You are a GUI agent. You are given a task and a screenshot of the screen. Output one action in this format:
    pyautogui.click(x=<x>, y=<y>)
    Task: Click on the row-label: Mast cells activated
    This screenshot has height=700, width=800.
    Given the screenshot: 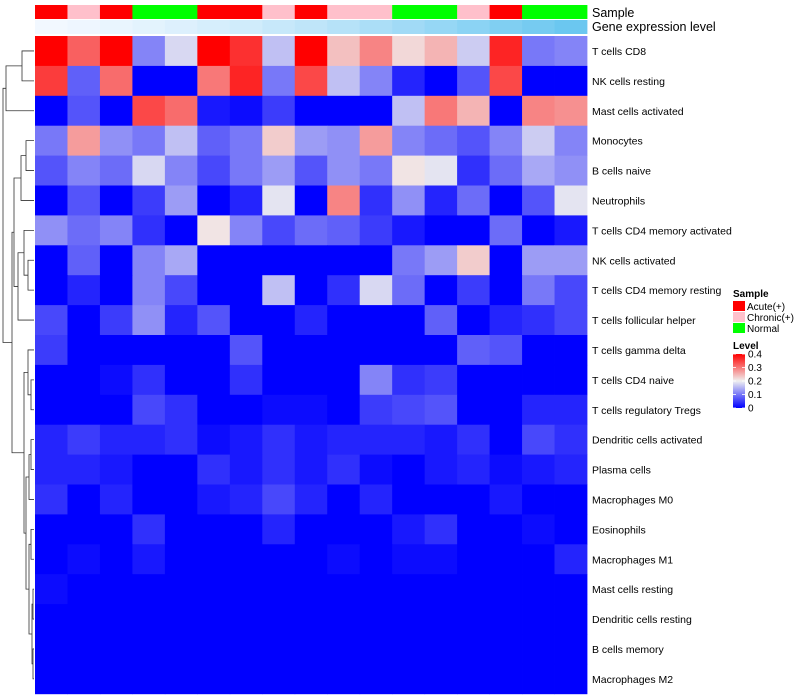 What is the action you would take?
    pyautogui.click(x=638, y=112)
    